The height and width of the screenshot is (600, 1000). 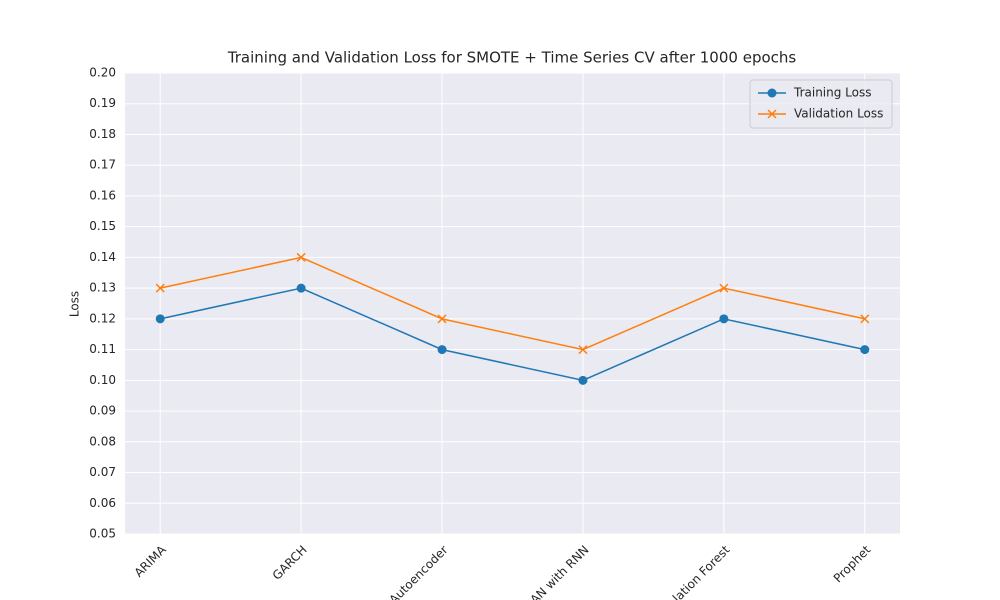 What do you see at coordinates (102, 226) in the screenshot?
I see `y-tick-label: 0.15` at bounding box center [102, 226].